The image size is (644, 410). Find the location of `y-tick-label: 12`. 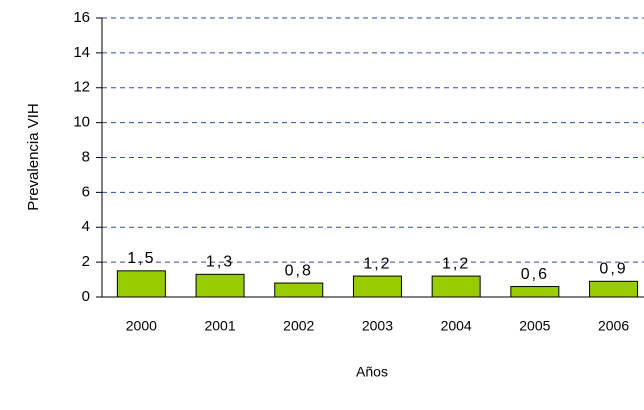

y-tick-label: 12 is located at coordinates (81, 87).